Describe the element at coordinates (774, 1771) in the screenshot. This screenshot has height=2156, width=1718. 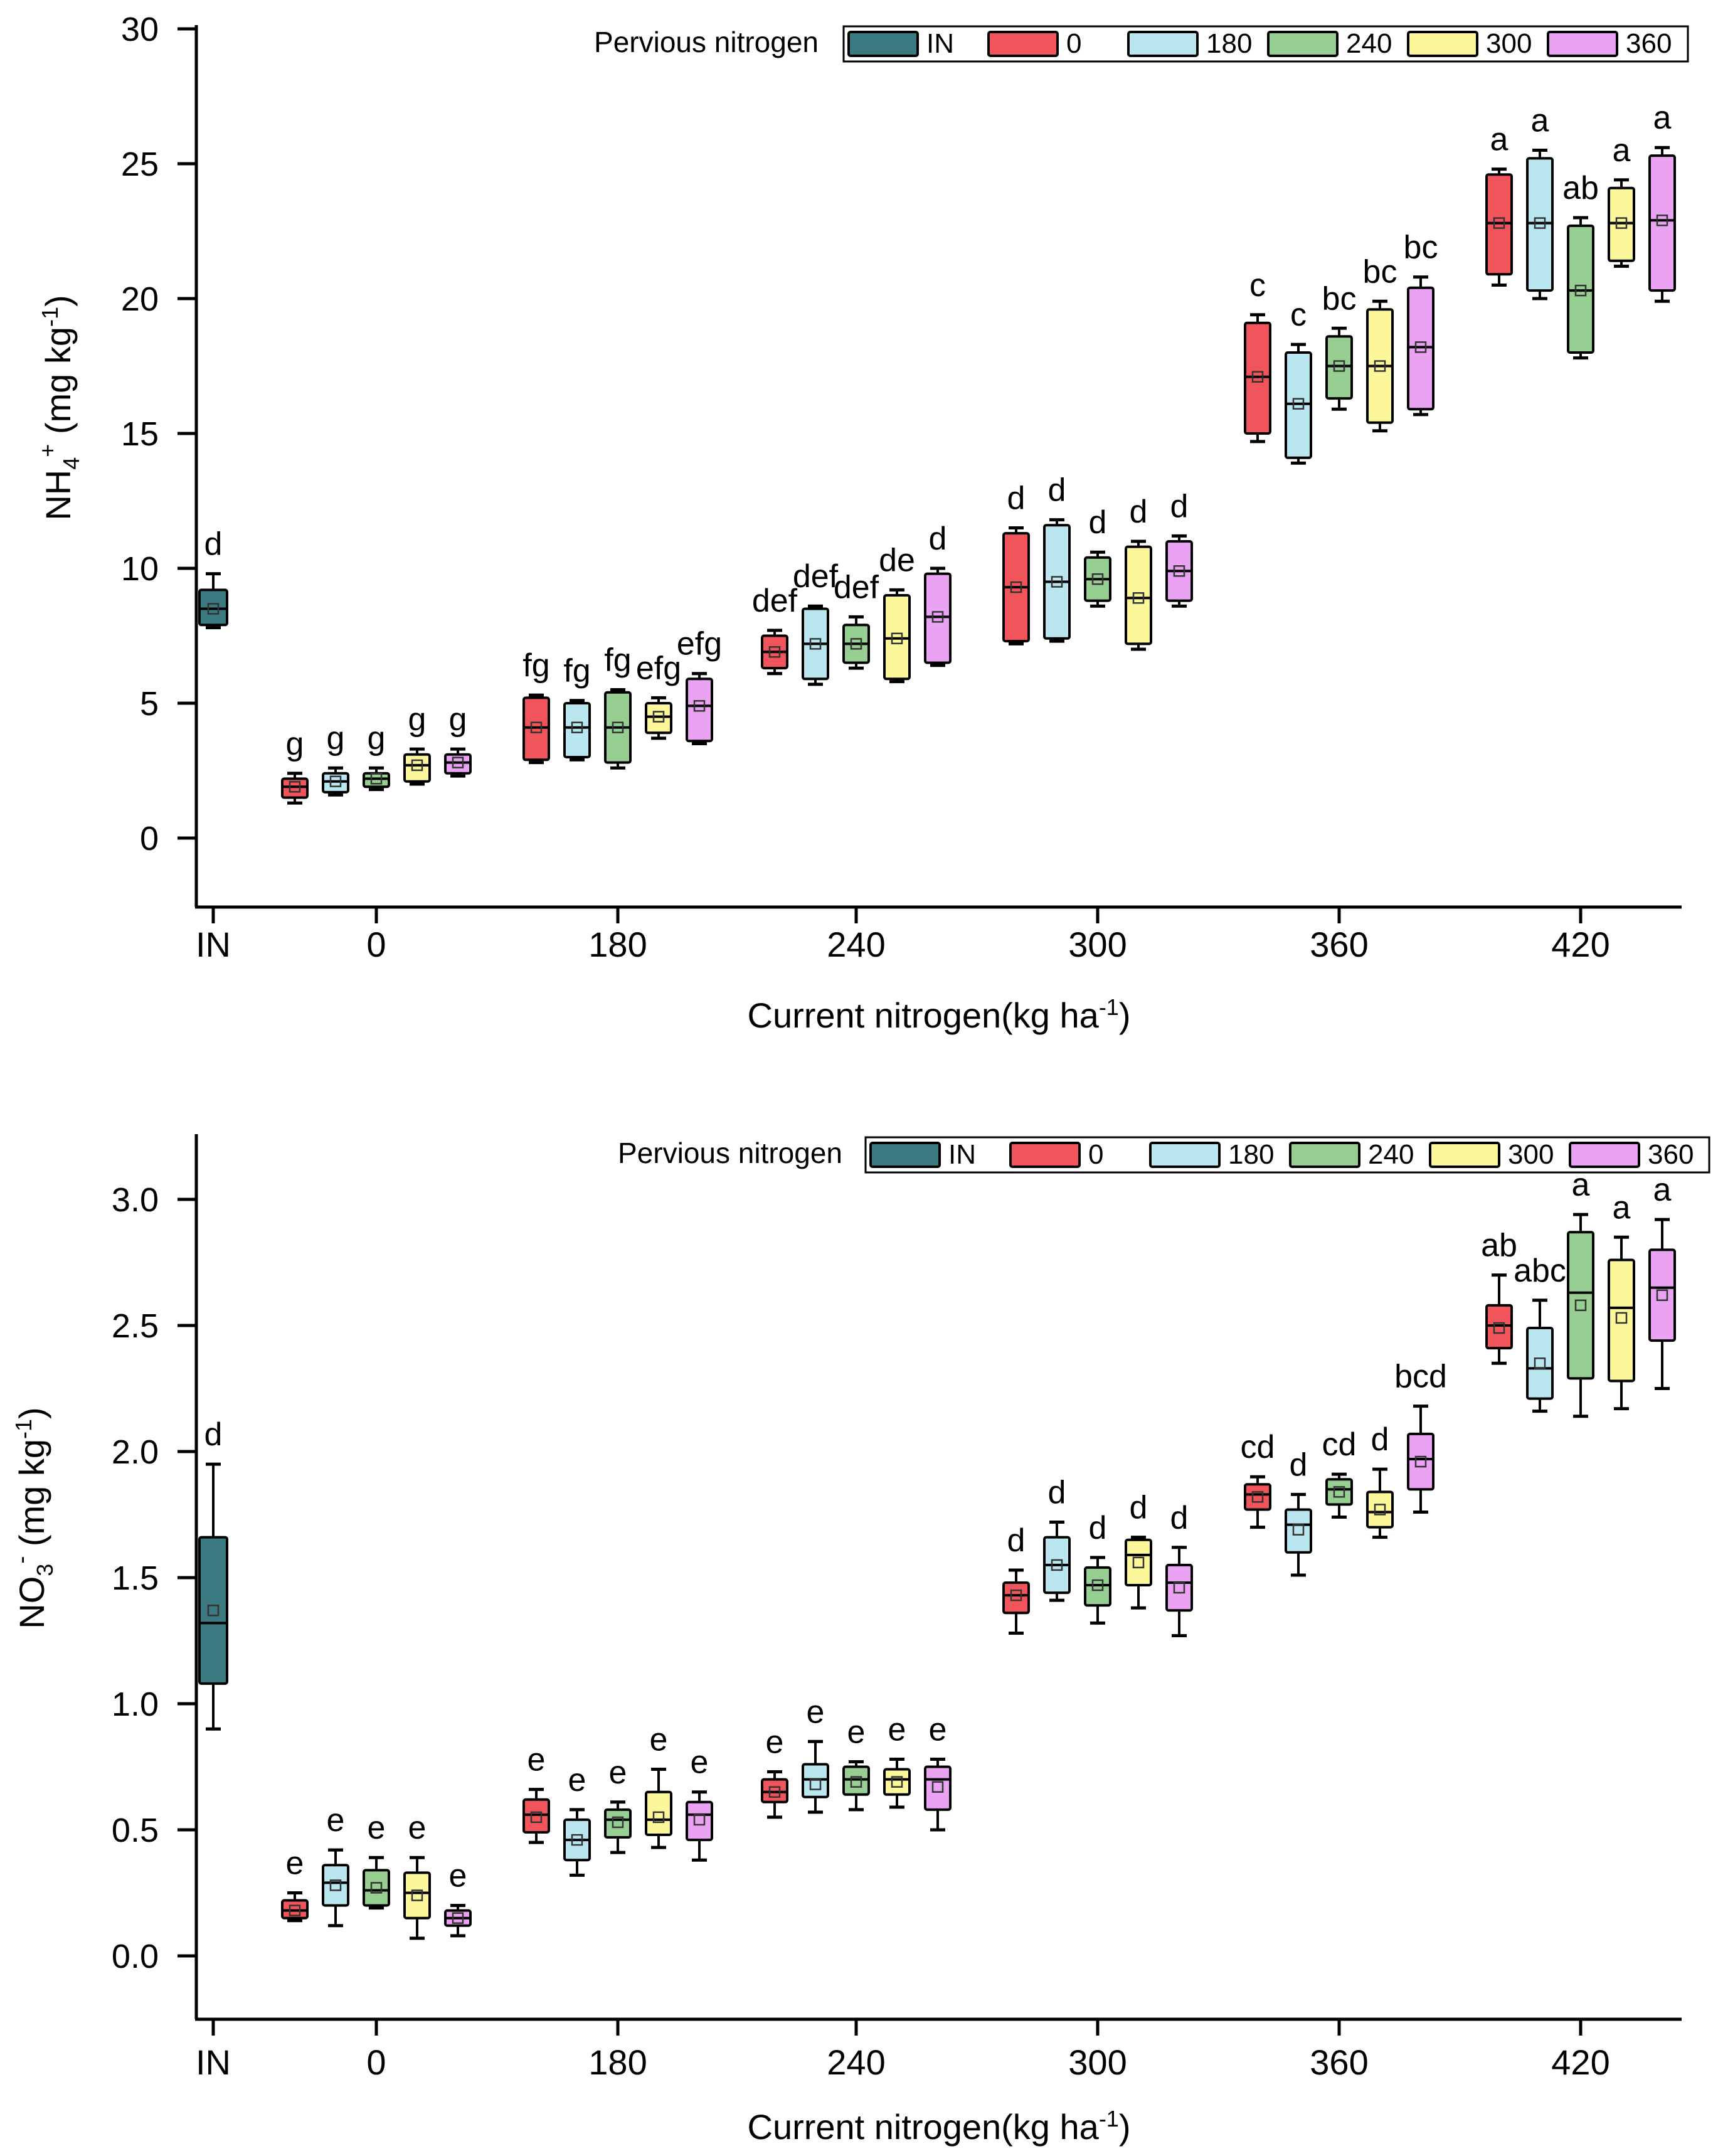
I see `box-240-0: e` at that location.